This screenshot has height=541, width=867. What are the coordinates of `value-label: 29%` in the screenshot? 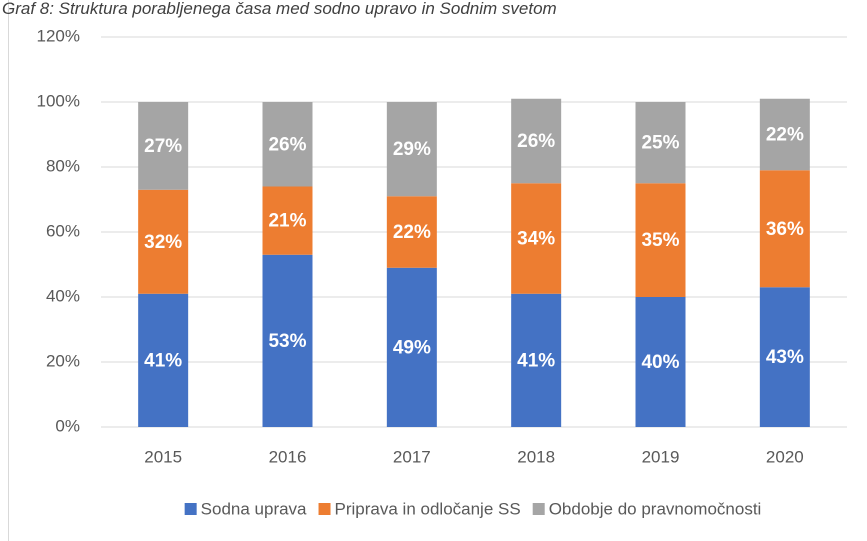 It's located at (412, 149).